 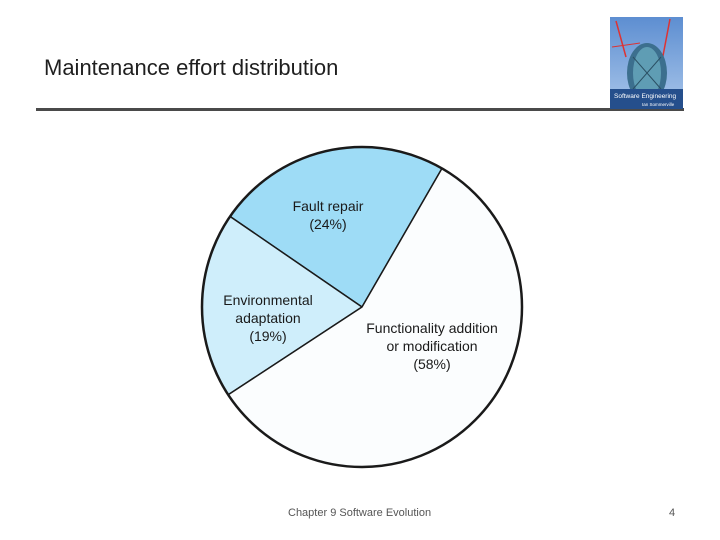 I want to click on pie-slice-label-line: or modification, so click(x=431, y=346).